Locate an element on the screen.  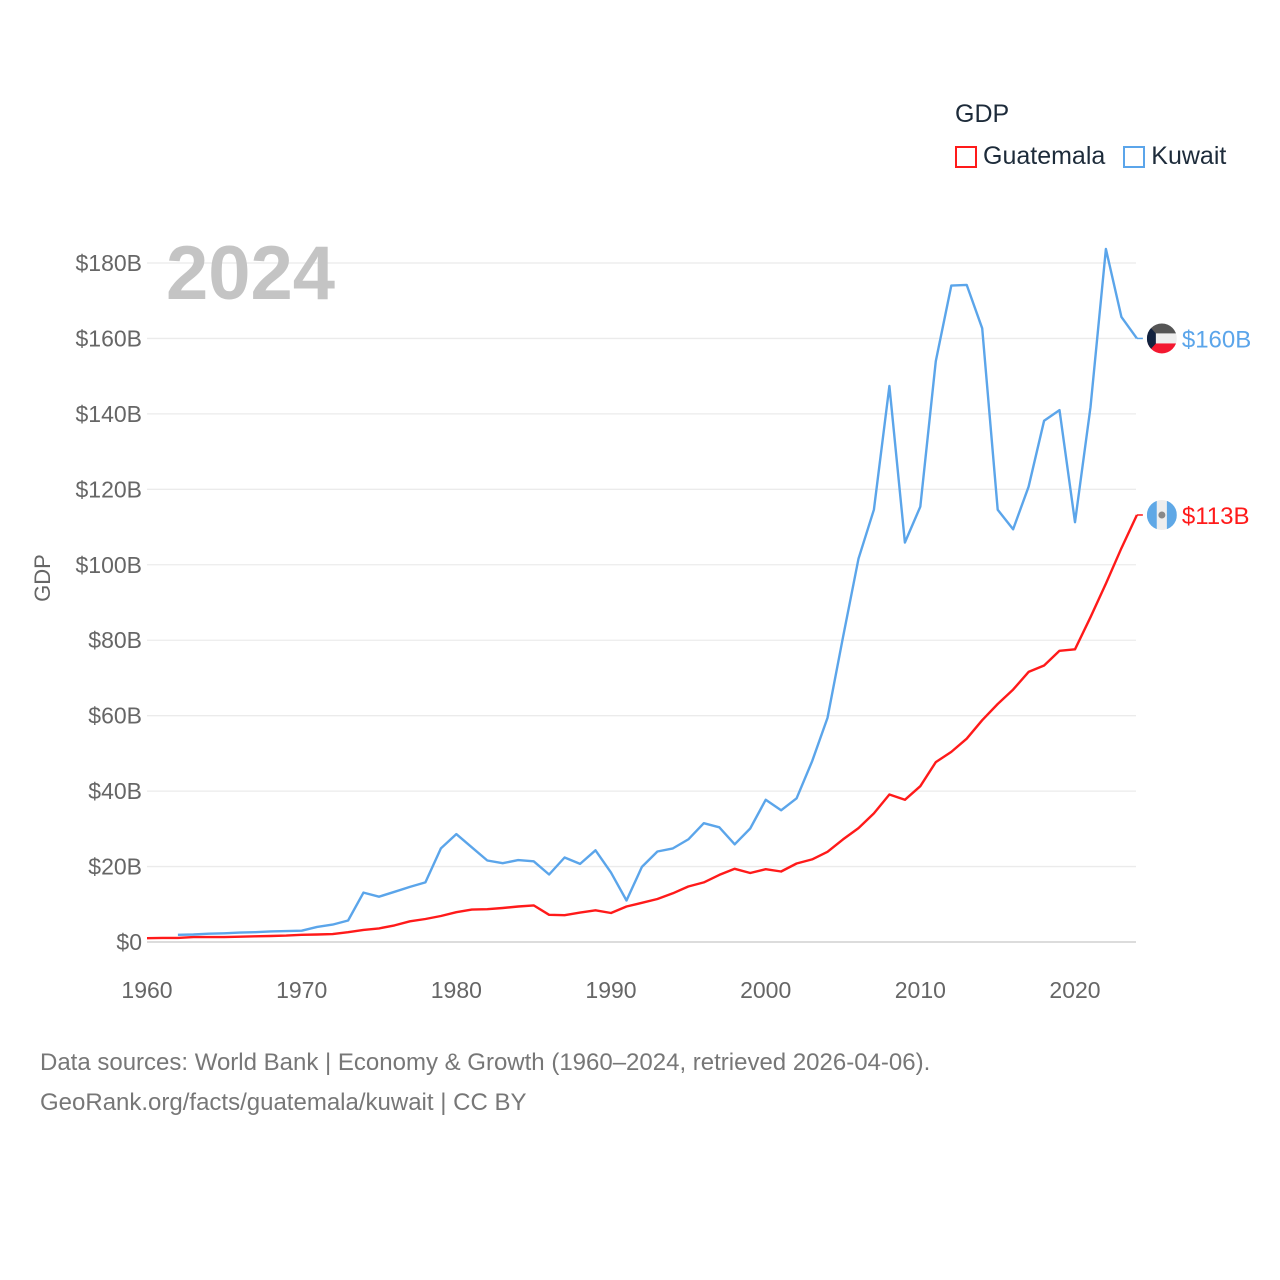
legend-swatch-kuwait is located at coordinates (1134, 156).